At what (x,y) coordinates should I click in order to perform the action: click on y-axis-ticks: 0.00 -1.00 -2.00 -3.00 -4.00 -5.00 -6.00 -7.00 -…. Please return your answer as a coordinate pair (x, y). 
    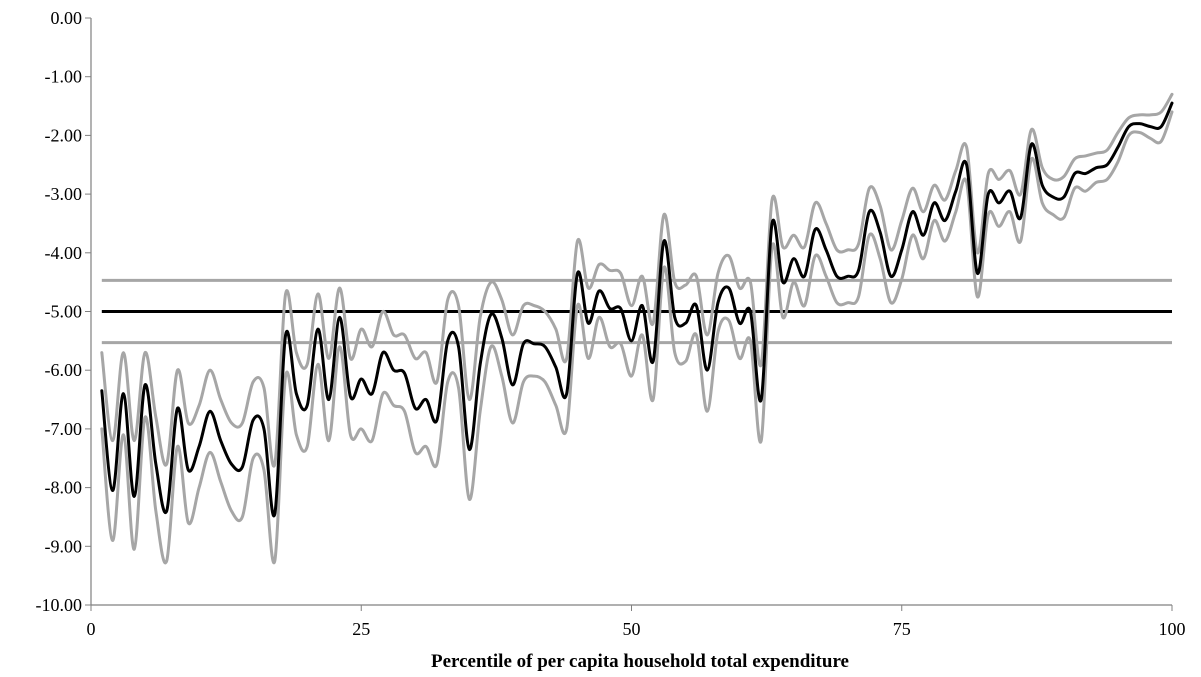
    Looking at the image, I should click on (63, 311).